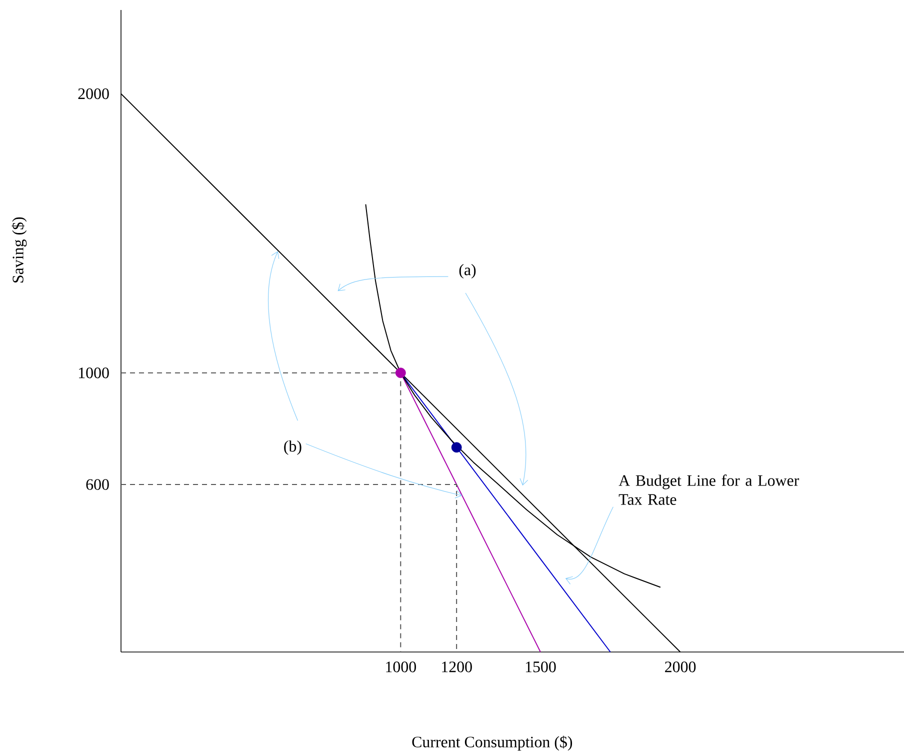 The height and width of the screenshot is (753, 904). Describe the element at coordinates (492, 743) in the screenshot. I see `x-axis-title: Current Consumption ($)` at that location.